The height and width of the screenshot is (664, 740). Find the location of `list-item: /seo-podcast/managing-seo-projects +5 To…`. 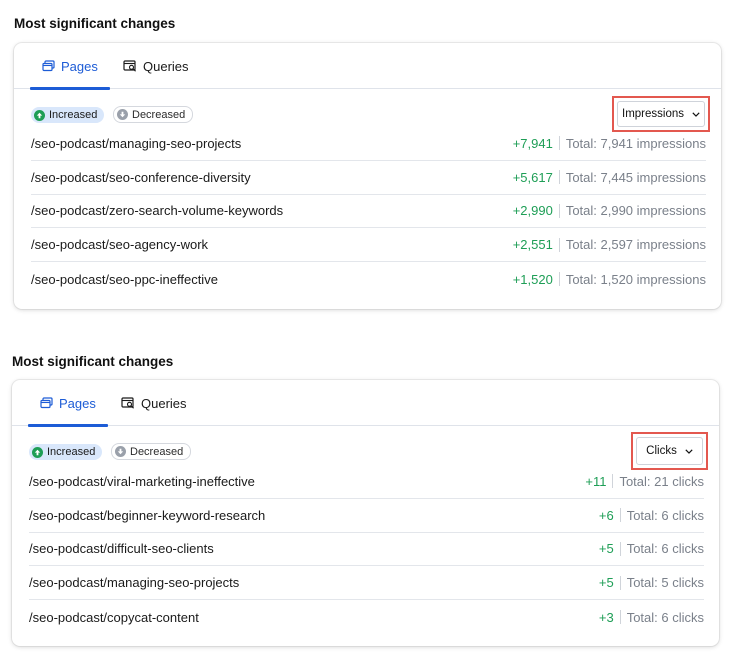

list-item: /seo-podcast/managing-seo-projects +5 To… is located at coordinates (366, 583).